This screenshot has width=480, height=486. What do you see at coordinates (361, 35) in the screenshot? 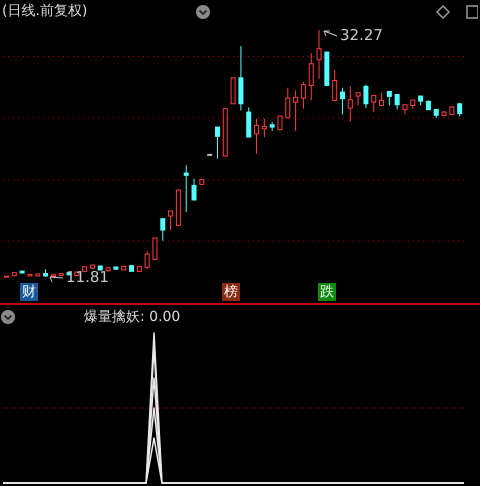
I see `annotation: 32.27` at bounding box center [361, 35].